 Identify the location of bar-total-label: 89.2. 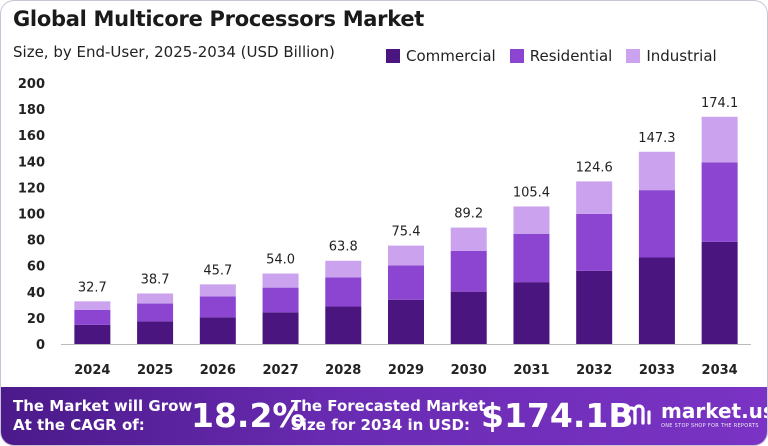
(468, 214).